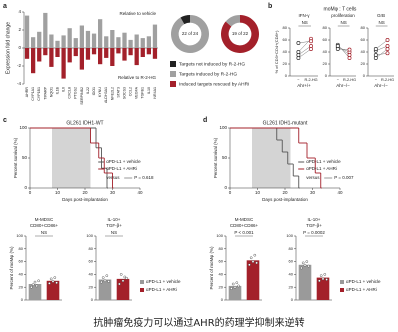  Describe the element at coordinates (285, 27) in the screenshot. I see `y-tick-label: 80` at that location.